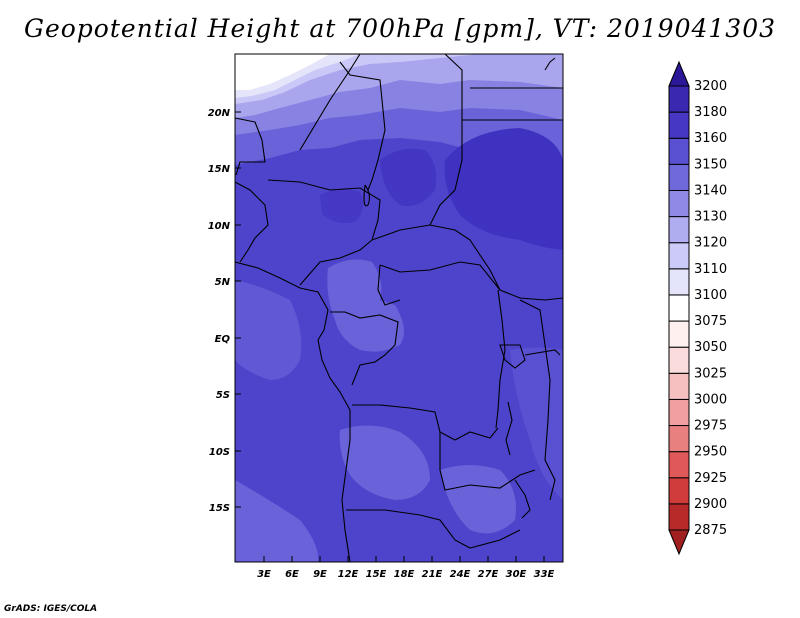  What do you see at coordinates (432, 574) in the screenshot?
I see `lon-label-21e: 21E` at bounding box center [432, 574].